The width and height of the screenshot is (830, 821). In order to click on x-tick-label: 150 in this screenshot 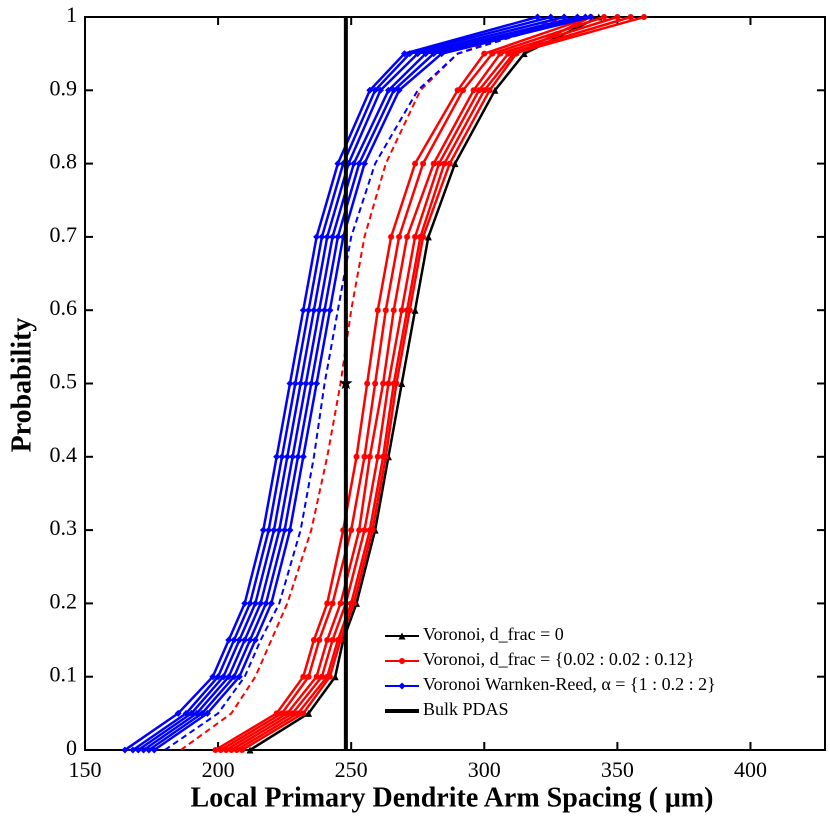, I will do `click(85, 769)`.